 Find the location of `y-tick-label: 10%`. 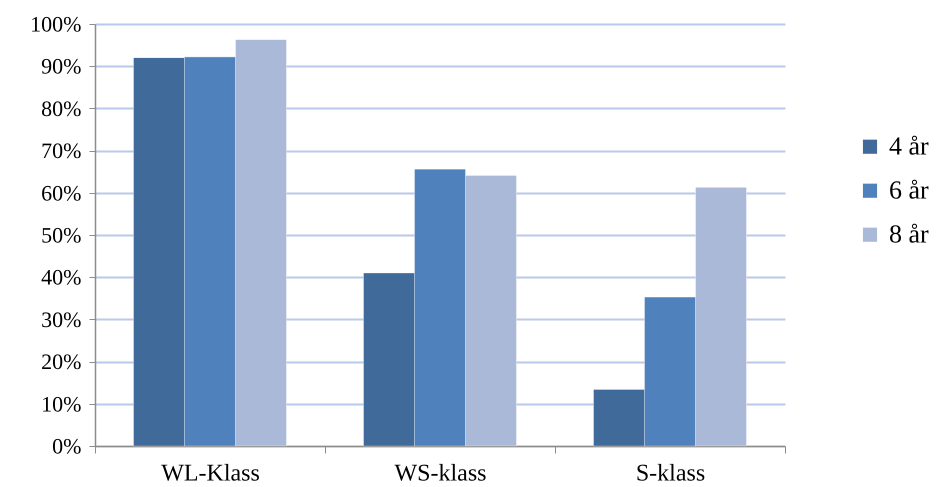

y-tick-label: 10% is located at coordinates (61, 403).